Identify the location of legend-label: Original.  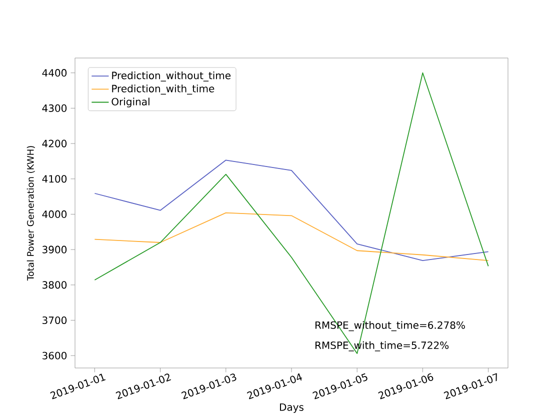
(131, 103).